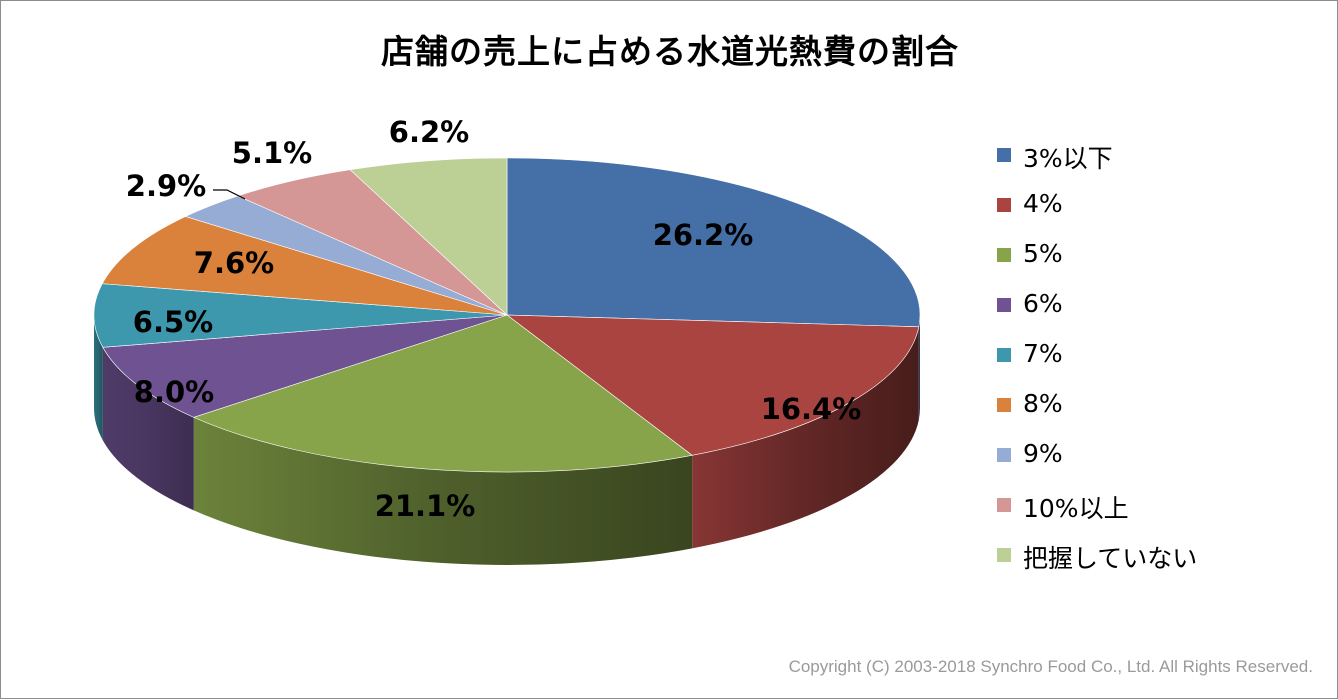 This screenshot has width=1338, height=700. Describe the element at coordinates (166, 186) in the screenshot. I see `data-label-9pct: 2.9%` at that location.